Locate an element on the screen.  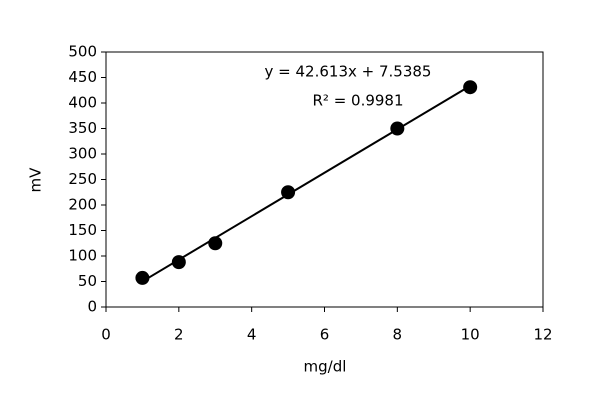
x-tick-label: 8 is located at coordinates (398, 335).